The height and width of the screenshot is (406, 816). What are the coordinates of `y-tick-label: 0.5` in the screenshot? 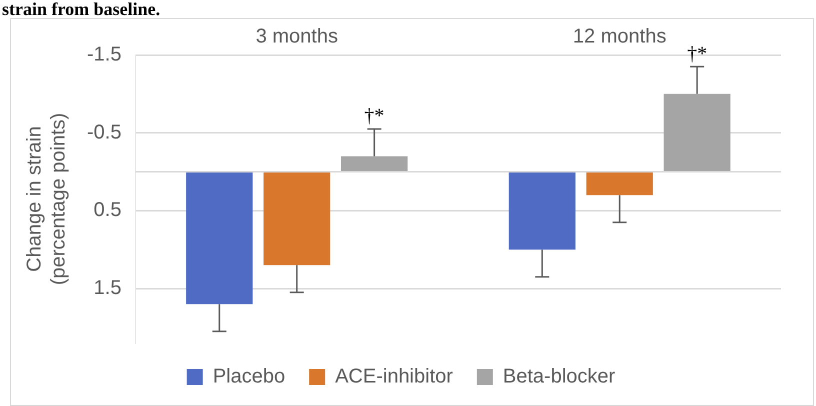 It's located at (108, 210).